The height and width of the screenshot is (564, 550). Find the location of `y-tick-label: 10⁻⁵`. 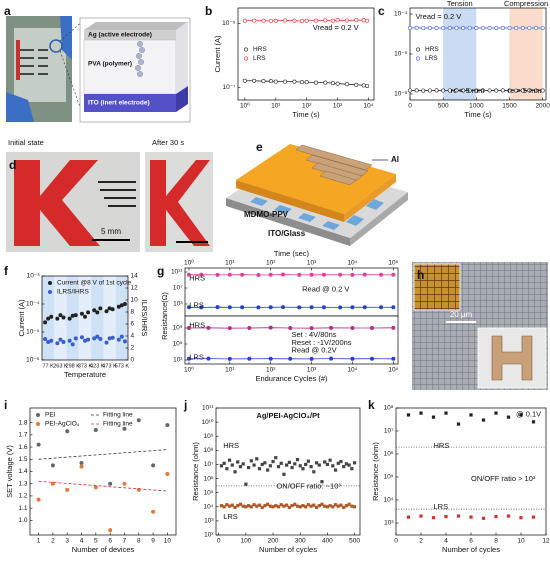

y-tick-label: 10⁻⁵ is located at coordinates (229, 23).